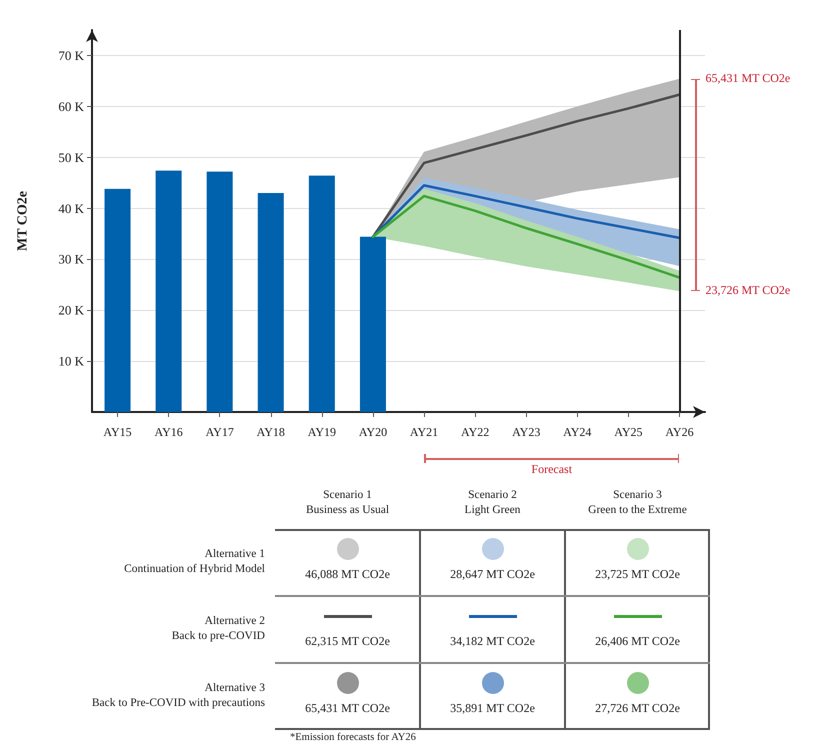  Describe the element at coordinates (117, 432) in the screenshot. I see `x-tick-label: AY15` at that location.